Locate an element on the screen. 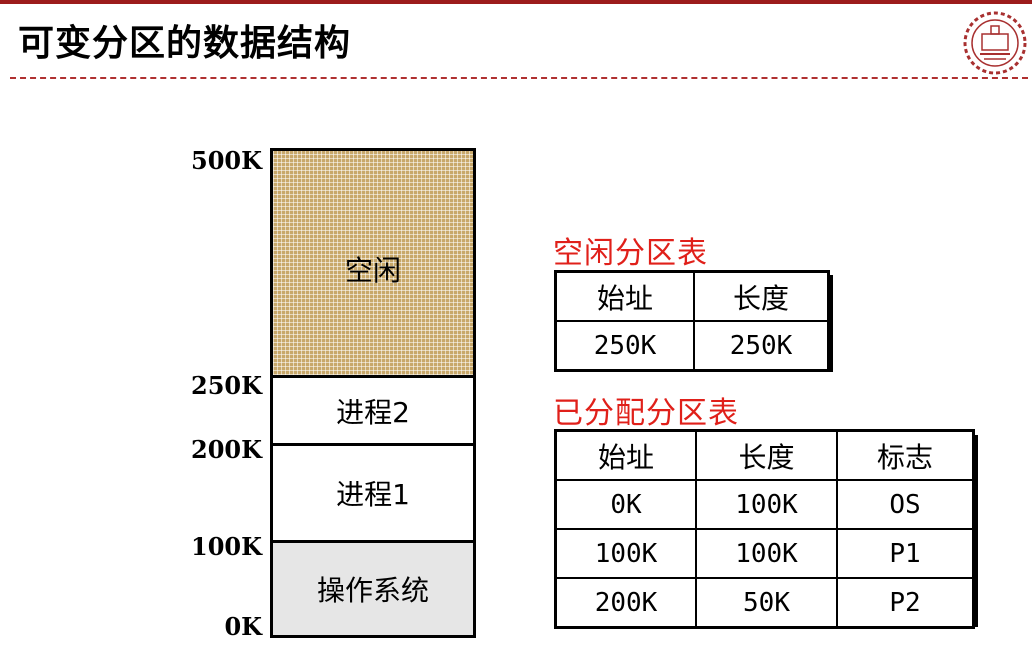  free-segment-label: 空闲 is located at coordinates (372, 270).